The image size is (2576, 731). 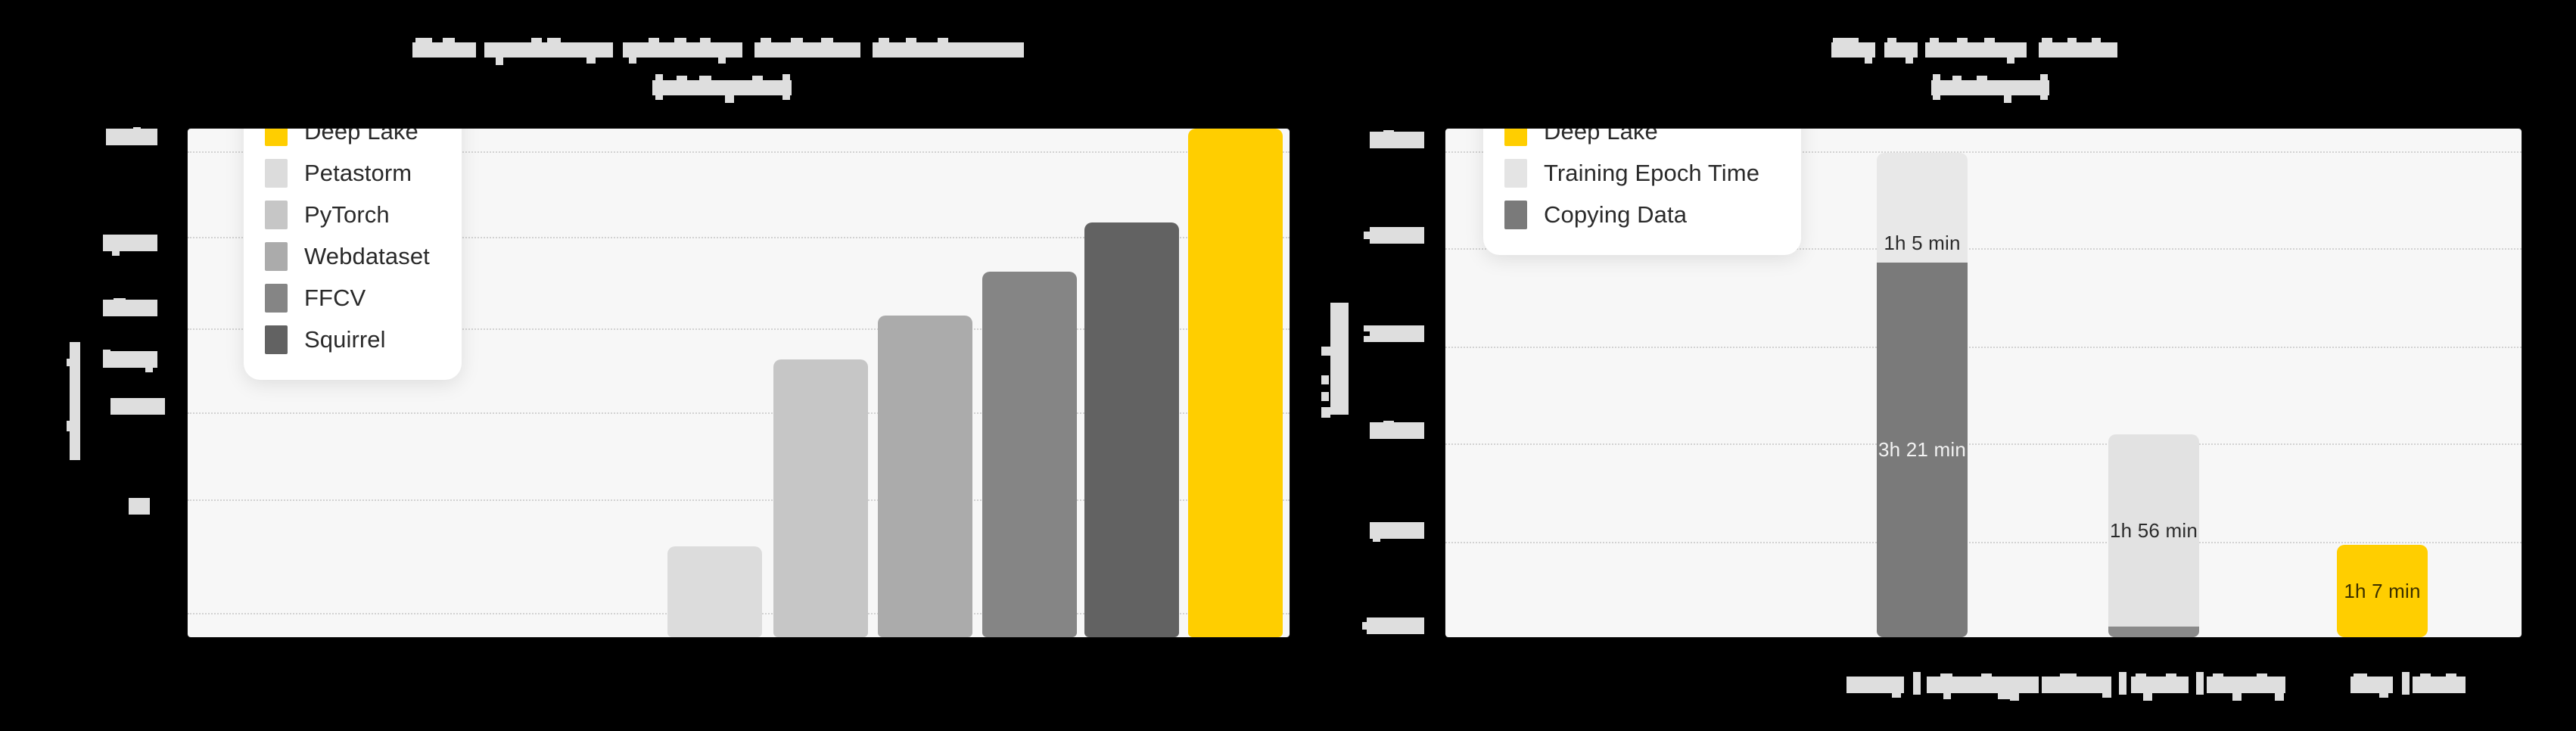 What do you see at coordinates (728, 88) in the screenshot?
I see `left-chart-subtitle` at bounding box center [728, 88].